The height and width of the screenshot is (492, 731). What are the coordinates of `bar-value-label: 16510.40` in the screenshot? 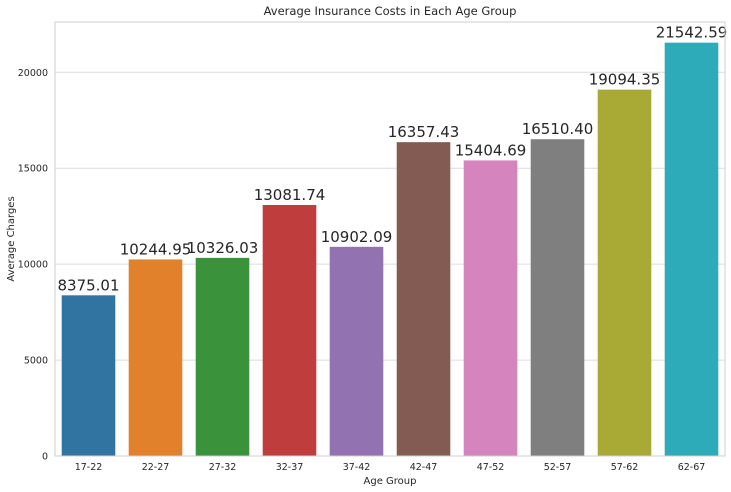 It's located at (558, 129).